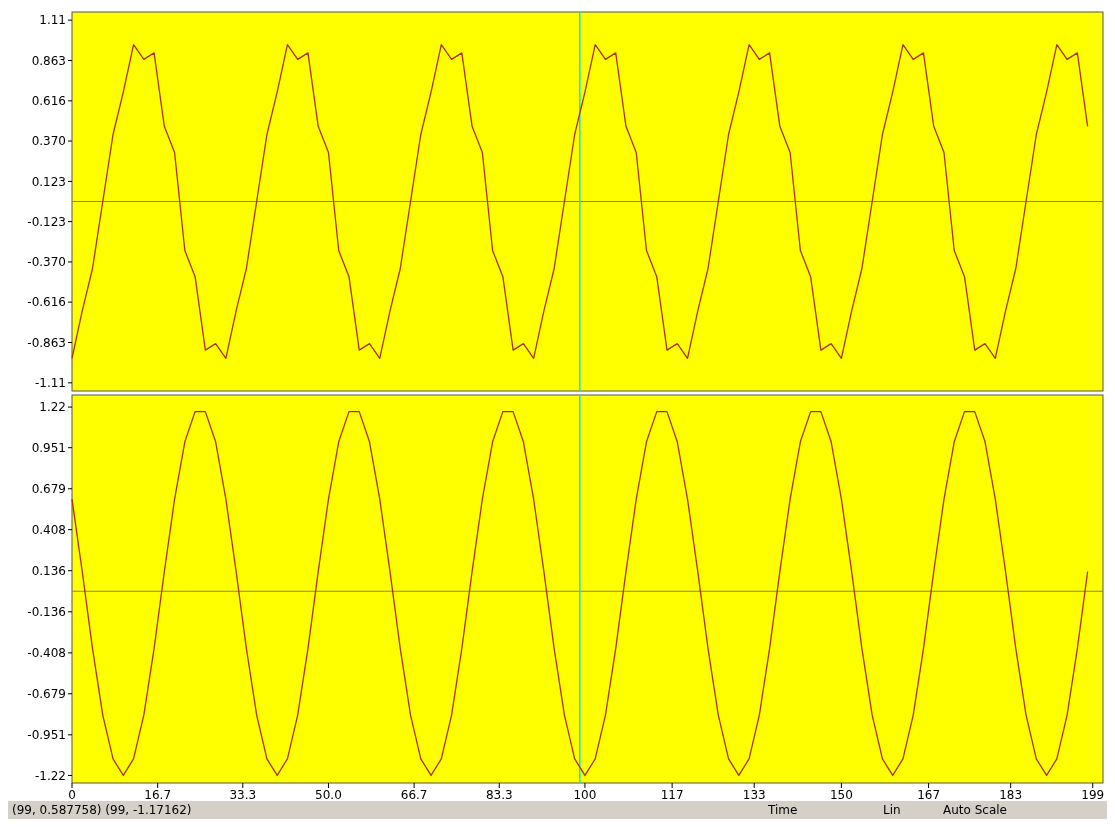 The image size is (1115, 827). I want to click on y-tick-label: 0.951, so click(48, 447).